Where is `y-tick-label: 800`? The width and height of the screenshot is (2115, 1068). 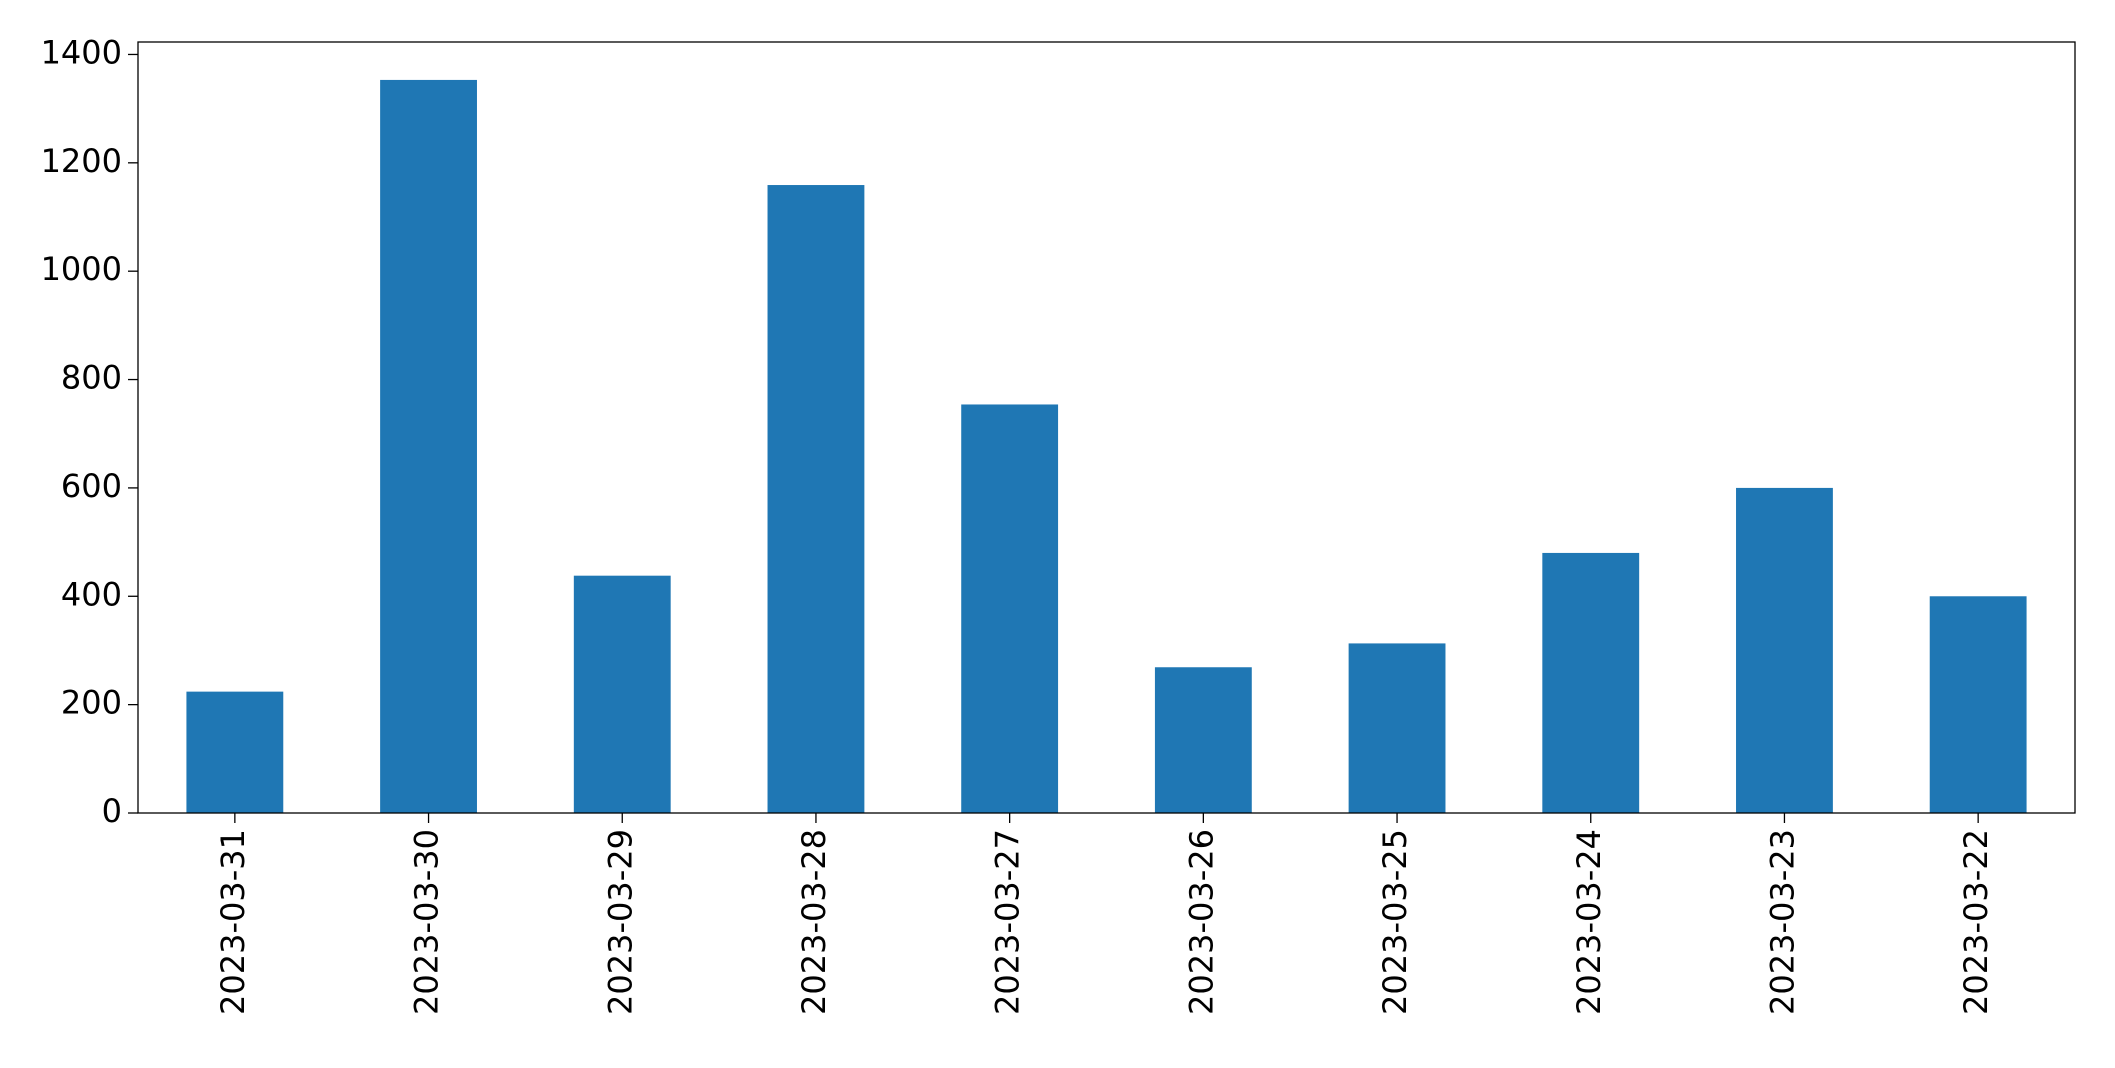
y-tick-label: 800 is located at coordinates (91, 378).